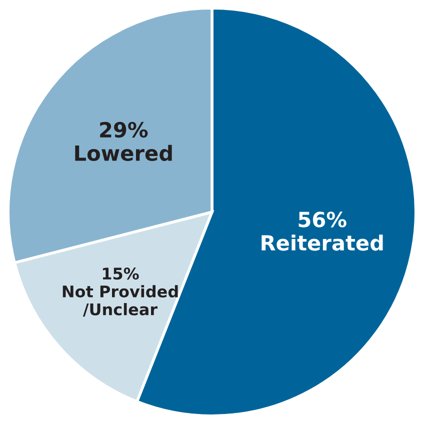  What do you see at coordinates (123, 152) in the screenshot?
I see `slice-label: Lowered` at bounding box center [123, 152].